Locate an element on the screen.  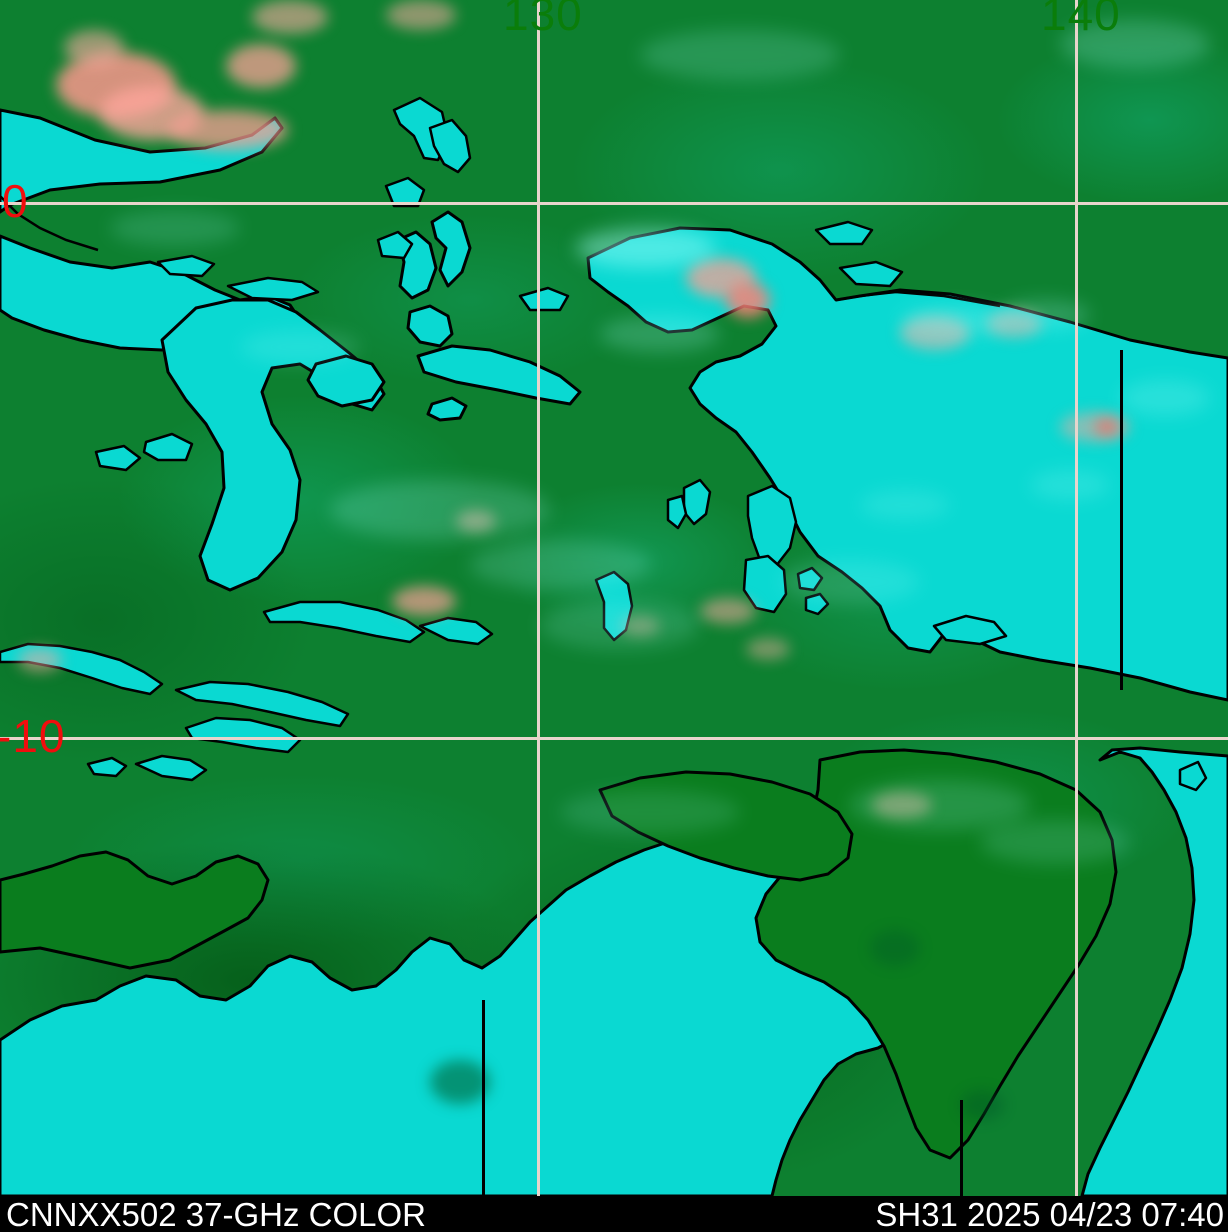
land-ambon is located at coordinates (447, 409).